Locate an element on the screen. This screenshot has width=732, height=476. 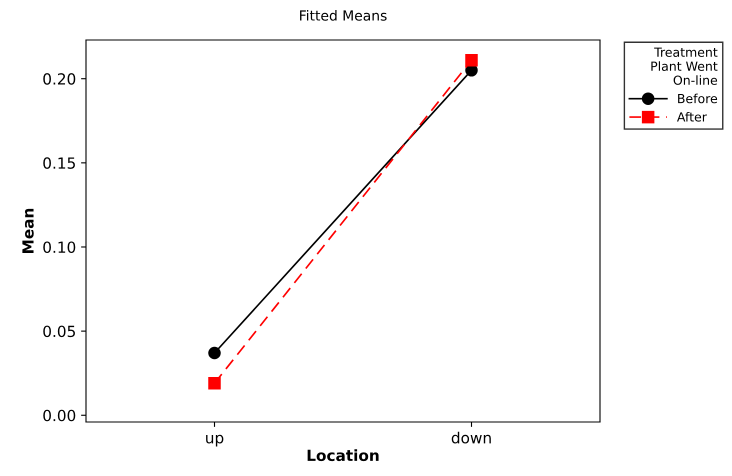
x-tick-label: down is located at coordinates (471, 438).